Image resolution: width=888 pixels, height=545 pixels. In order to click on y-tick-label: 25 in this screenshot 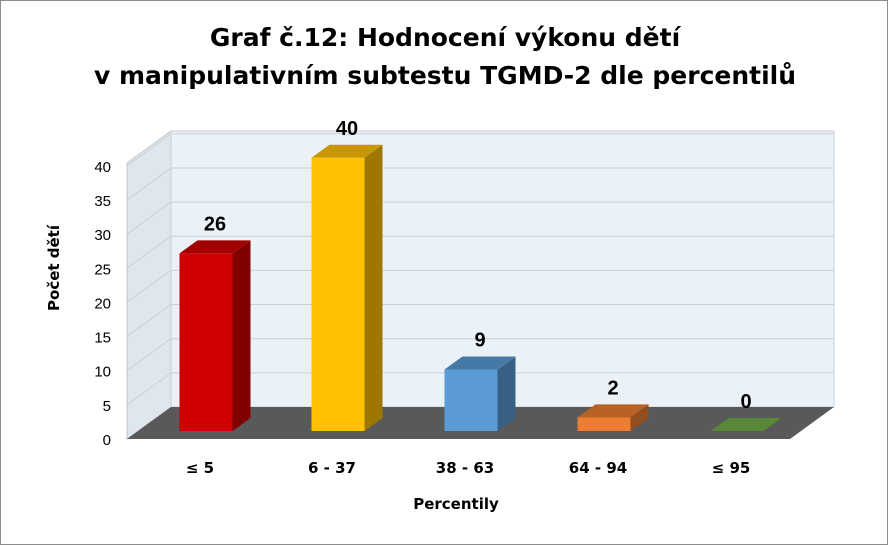, I will do `click(102, 269)`.